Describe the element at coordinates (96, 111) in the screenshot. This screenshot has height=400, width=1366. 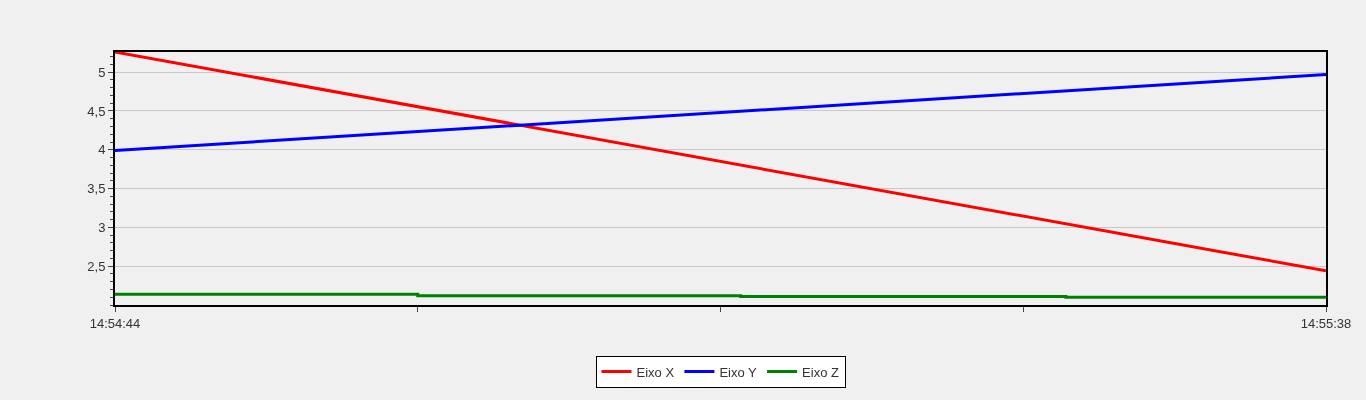
I see `y-tick-label: 4,5` at that location.